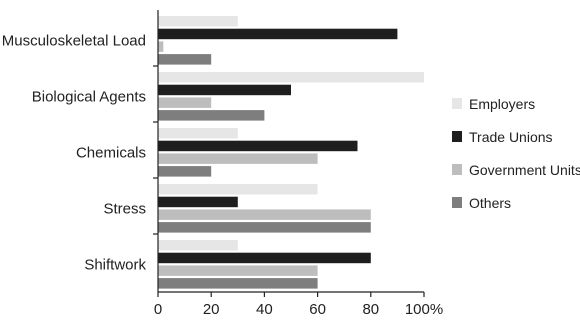  I want to click on bar-chemicals-trade-unions, so click(258, 146).